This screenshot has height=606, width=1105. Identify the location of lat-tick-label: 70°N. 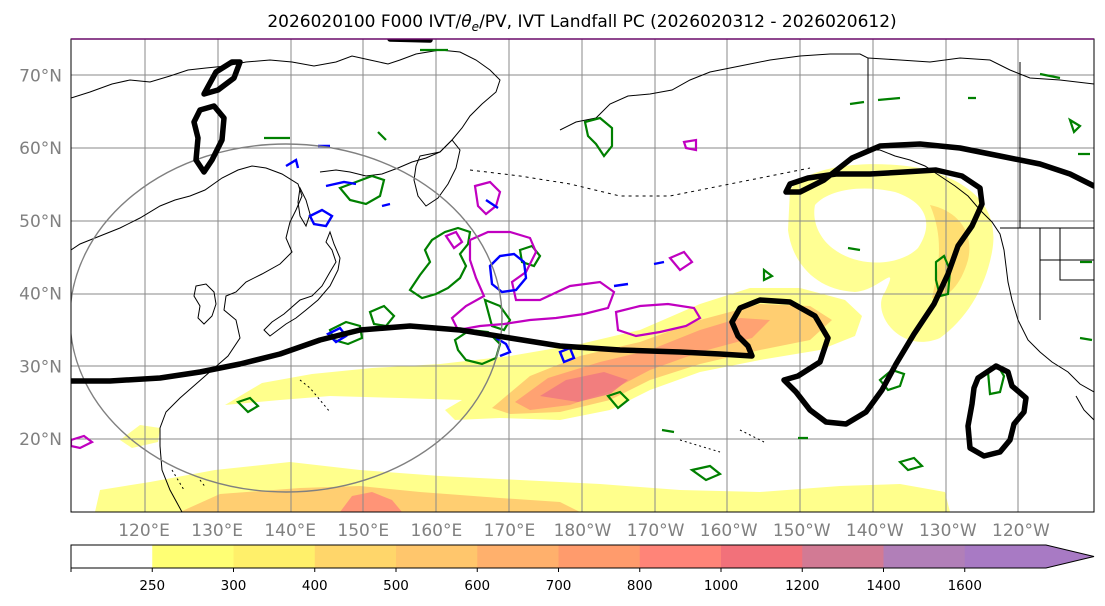
(40, 76).